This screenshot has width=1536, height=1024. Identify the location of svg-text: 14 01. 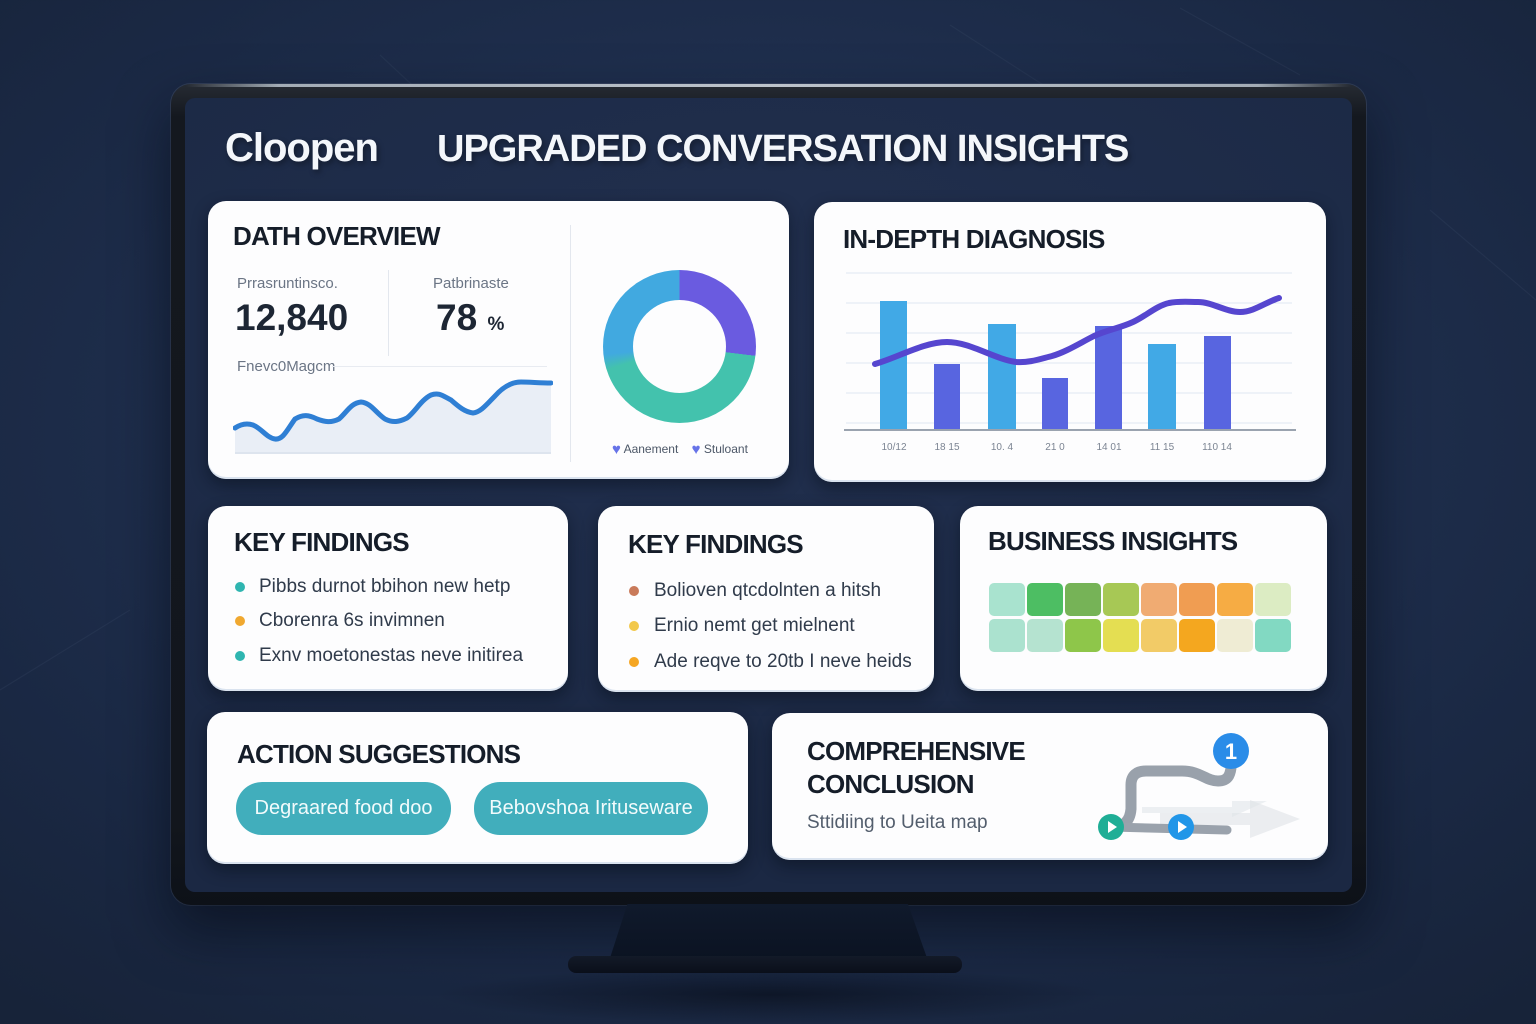
(1108, 447).